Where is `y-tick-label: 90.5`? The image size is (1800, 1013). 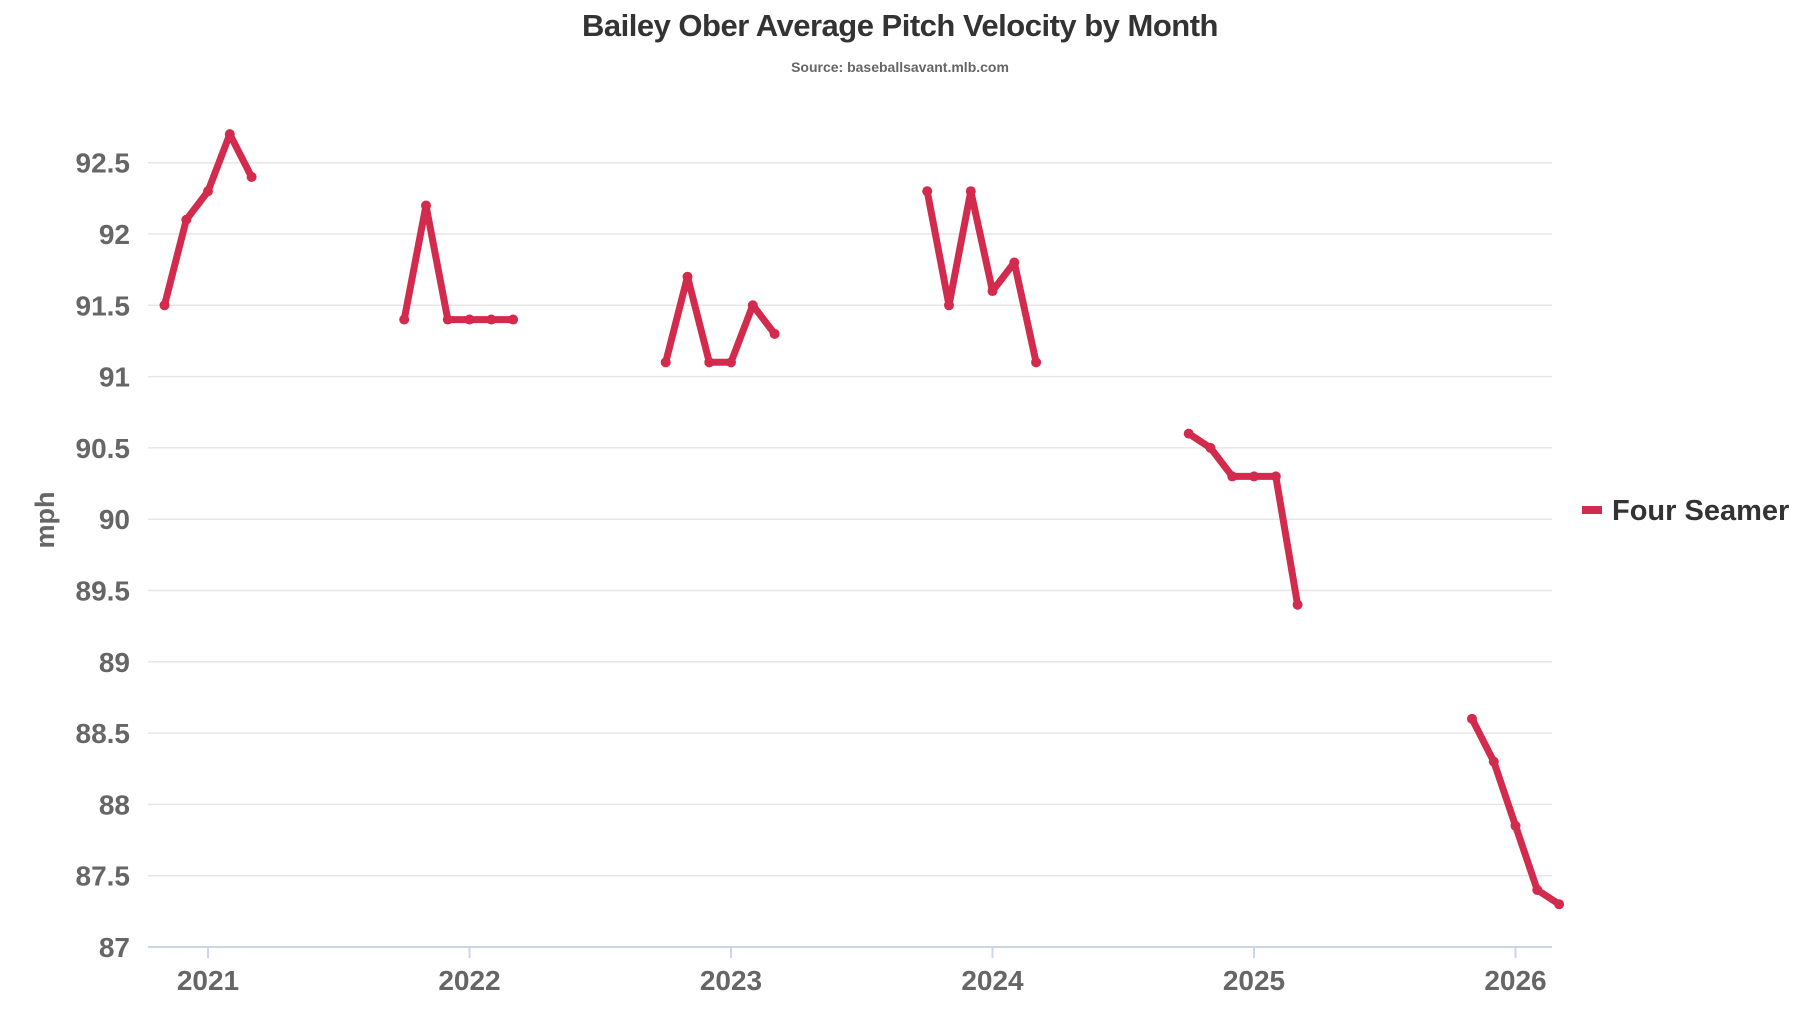
y-tick-label: 90.5 is located at coordinates (103, 448).